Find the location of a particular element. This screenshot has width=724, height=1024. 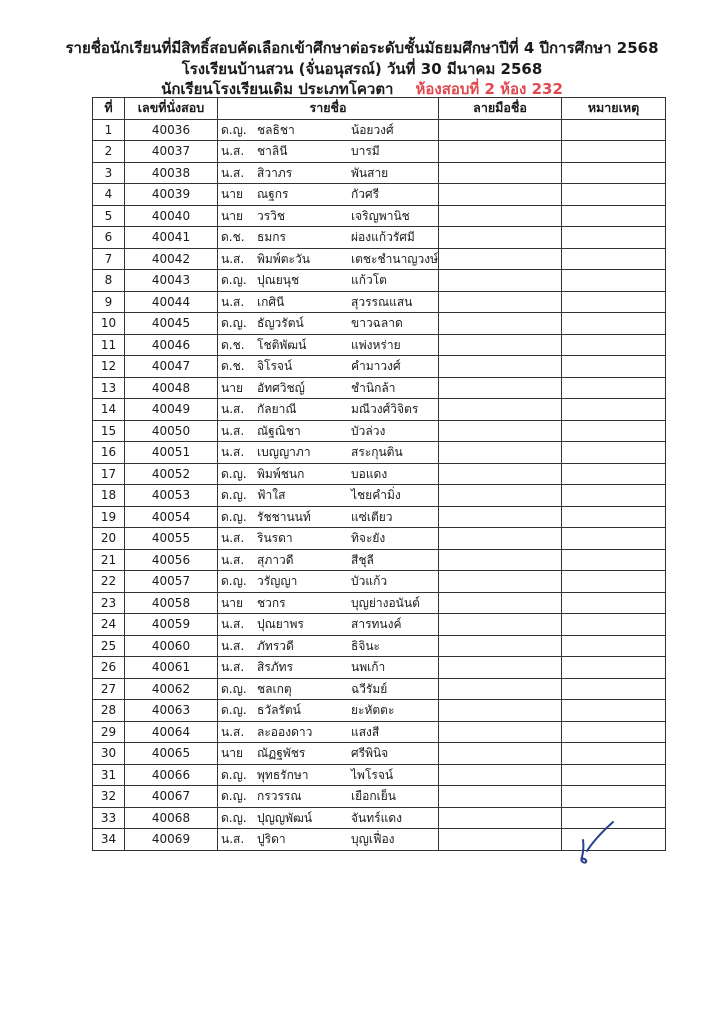

row-number: 13 is located at coordinates (108, 387).